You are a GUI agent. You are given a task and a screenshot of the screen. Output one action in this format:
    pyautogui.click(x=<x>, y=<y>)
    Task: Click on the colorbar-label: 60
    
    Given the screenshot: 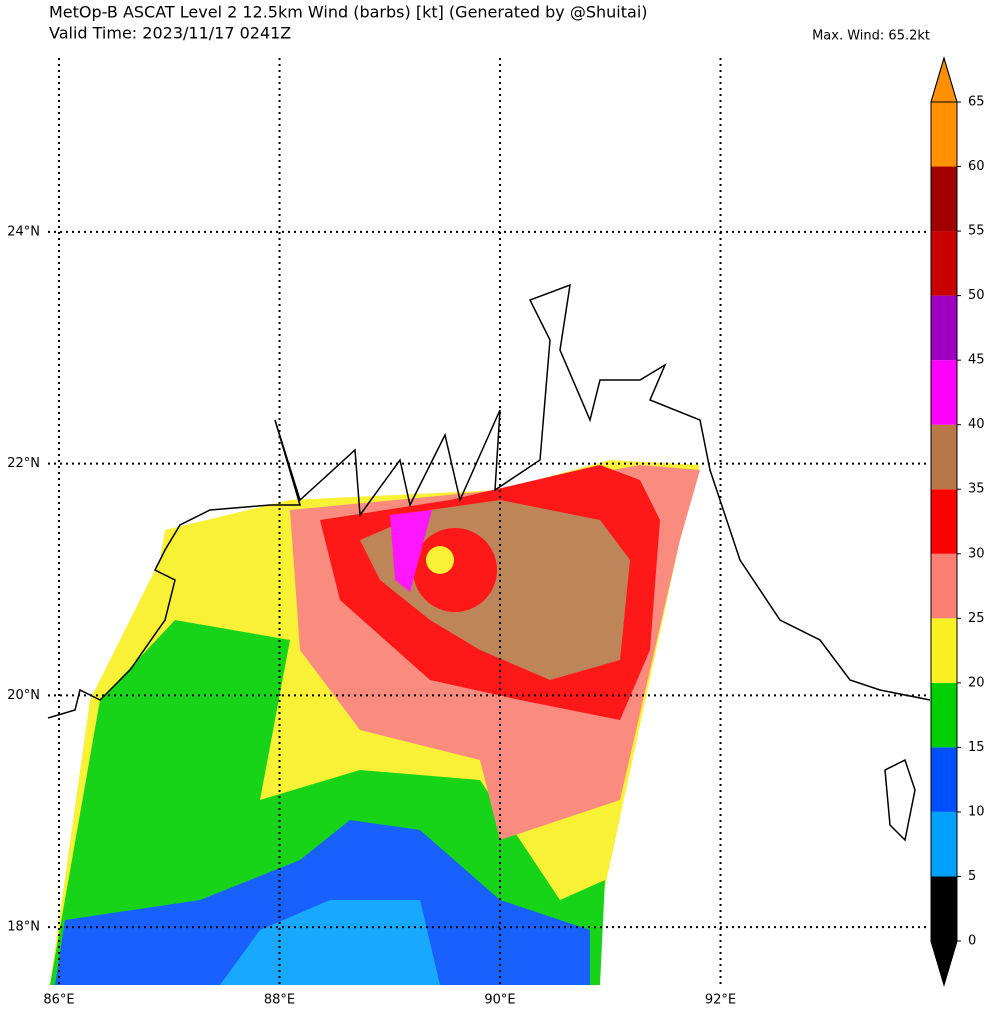 What is the action you would take?
    pyautogui.click(x=976, y=166)
    